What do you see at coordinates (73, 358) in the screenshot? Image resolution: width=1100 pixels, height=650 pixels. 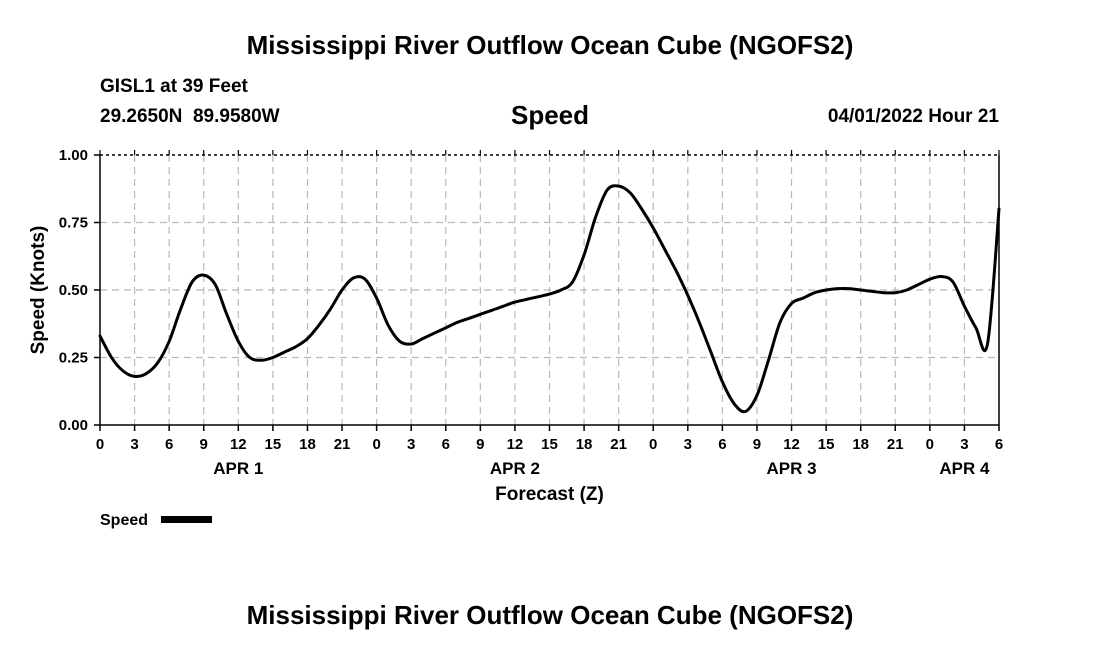 I see `y-tick-label: 0.25` at bounding box center [73, 358].